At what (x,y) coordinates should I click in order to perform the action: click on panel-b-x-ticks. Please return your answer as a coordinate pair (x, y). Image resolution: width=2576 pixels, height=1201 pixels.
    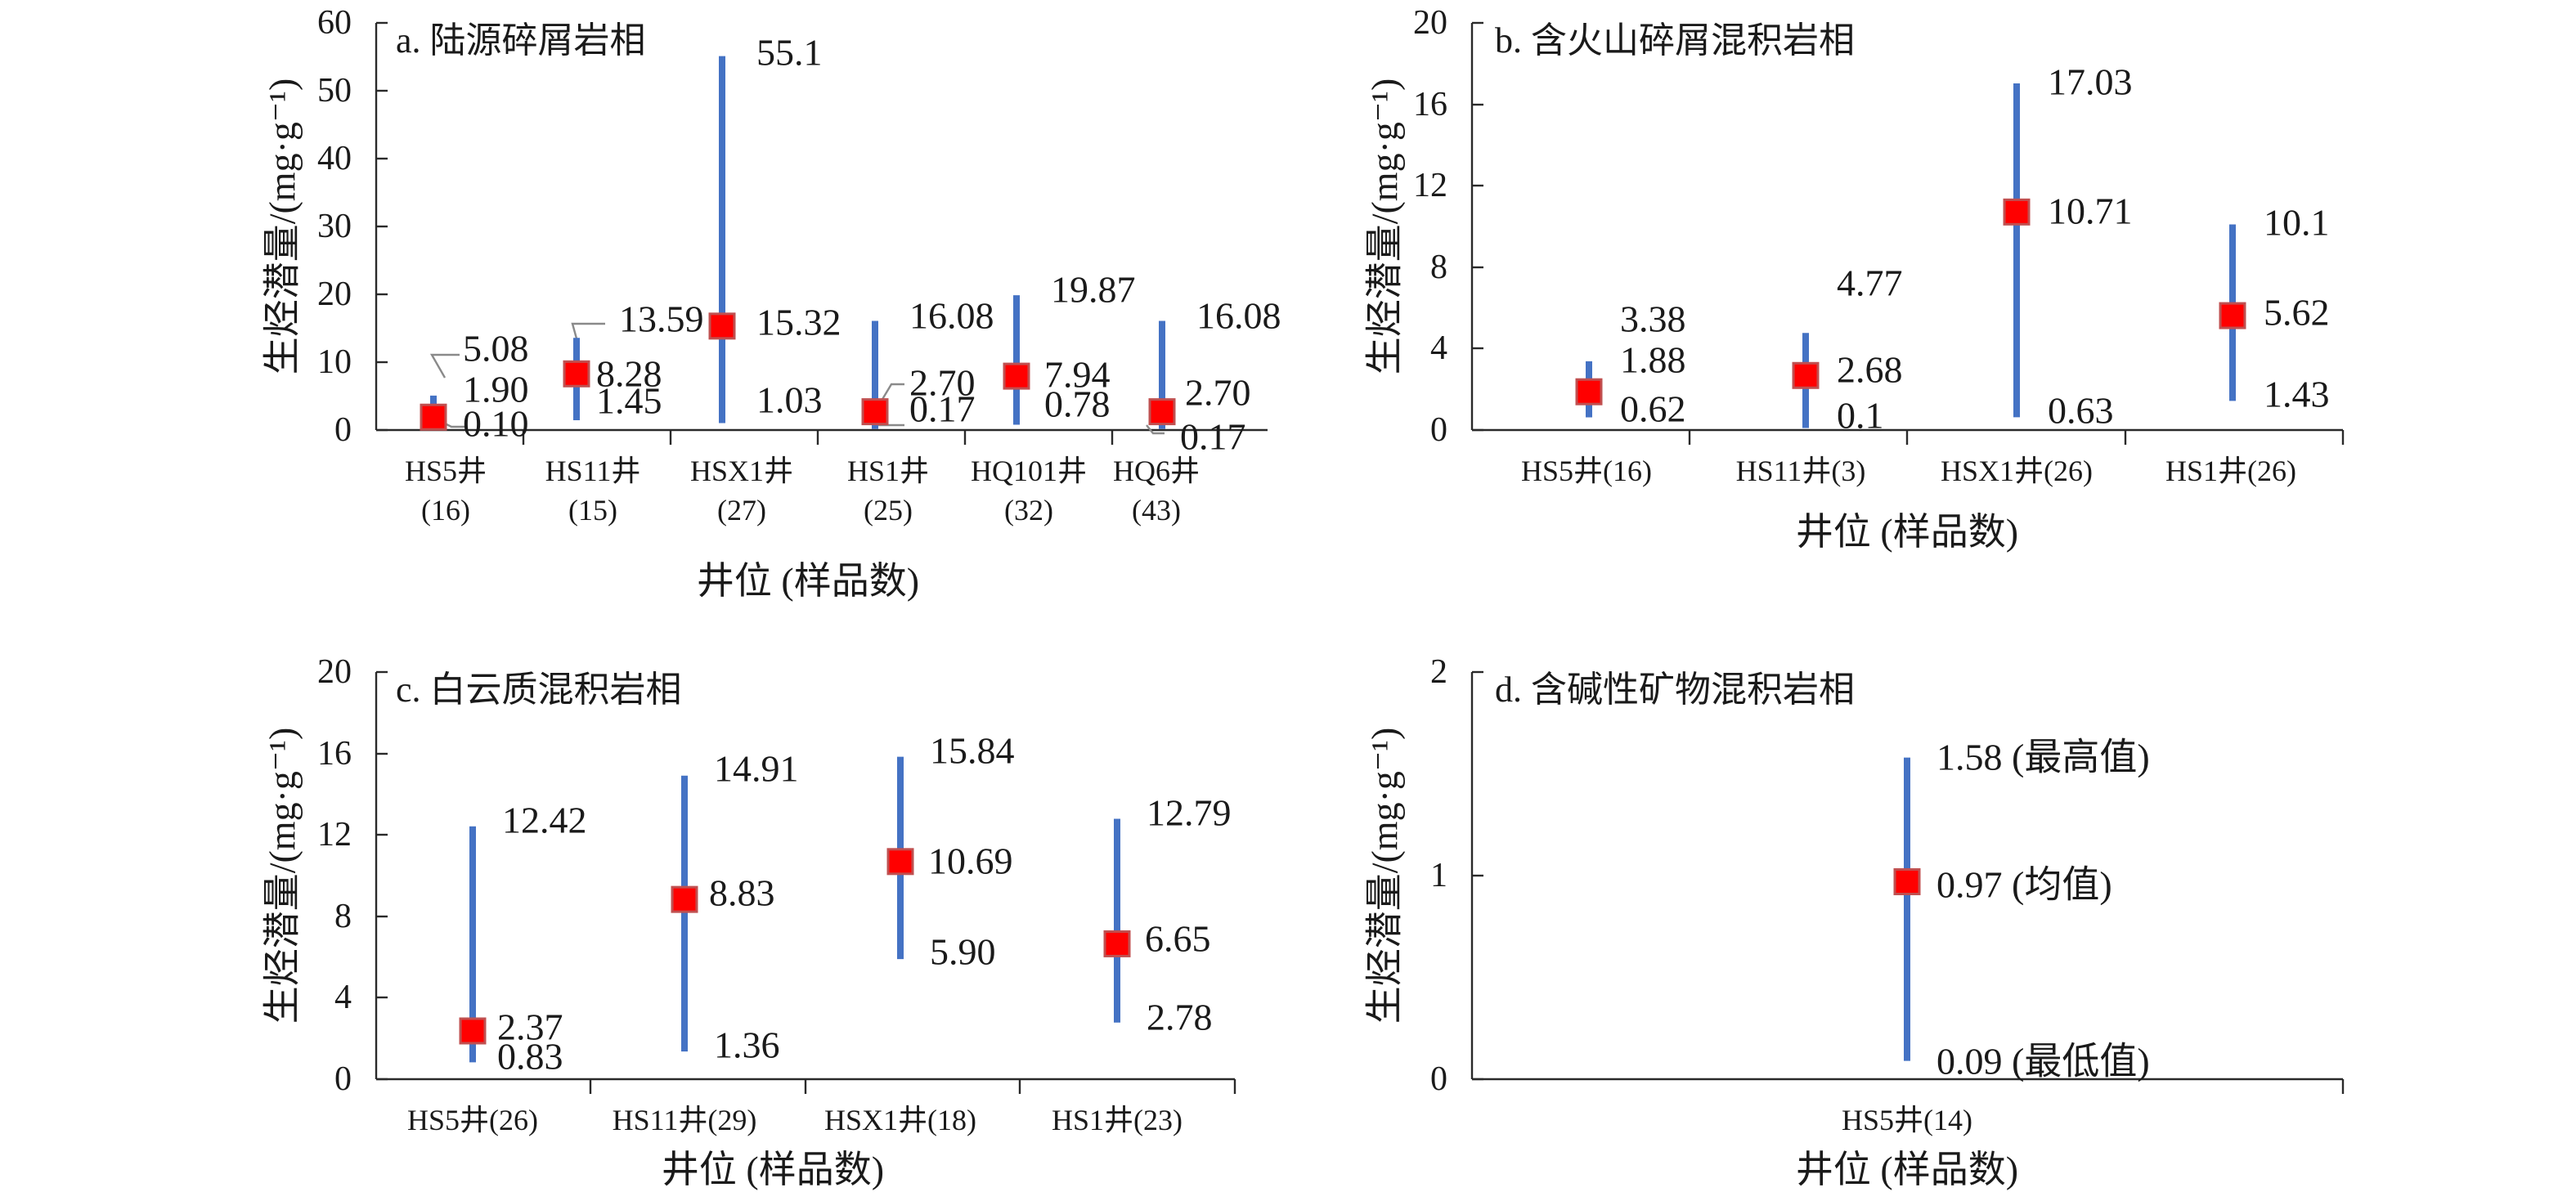
    Looking at the image, I should click on (2016, 438).